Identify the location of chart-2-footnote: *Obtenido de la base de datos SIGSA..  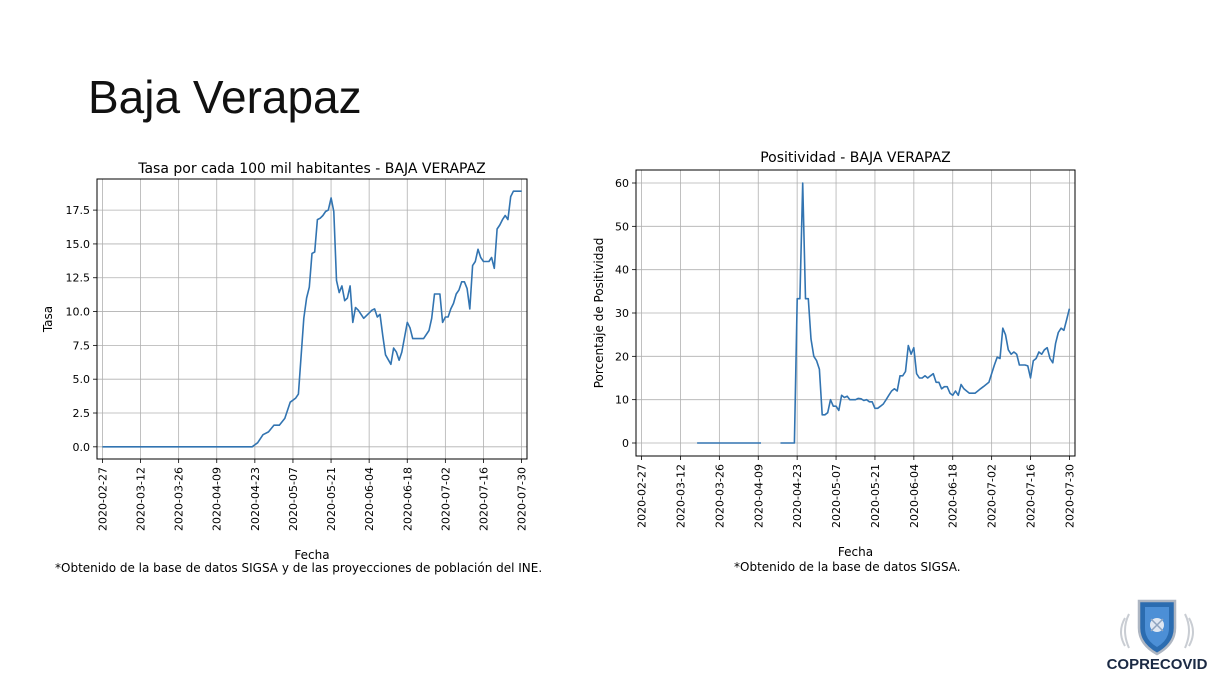
(847, 567).